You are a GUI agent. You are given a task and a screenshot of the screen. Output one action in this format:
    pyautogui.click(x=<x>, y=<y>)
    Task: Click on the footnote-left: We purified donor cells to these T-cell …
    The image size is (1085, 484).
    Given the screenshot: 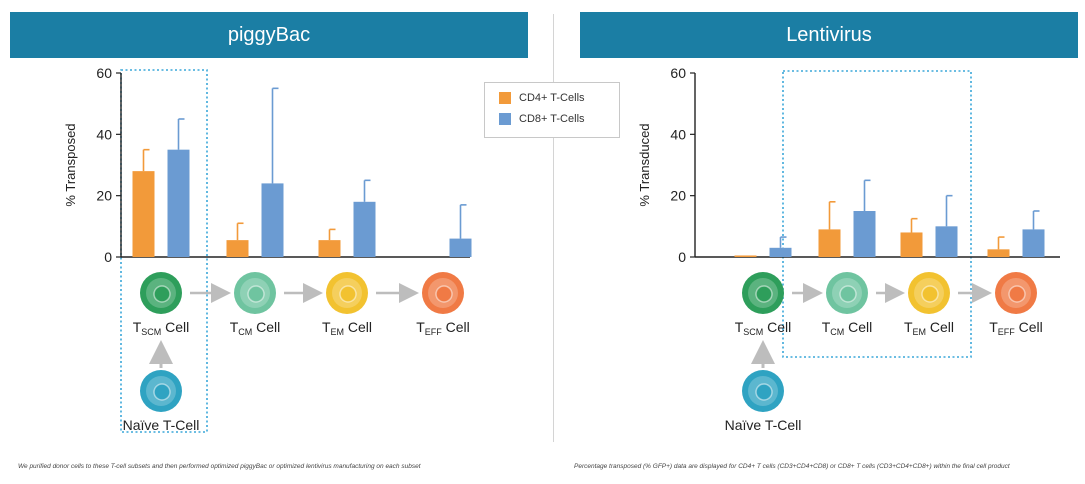 What is the action you would take?
    pyautogui.click(x=219, y=466)
    